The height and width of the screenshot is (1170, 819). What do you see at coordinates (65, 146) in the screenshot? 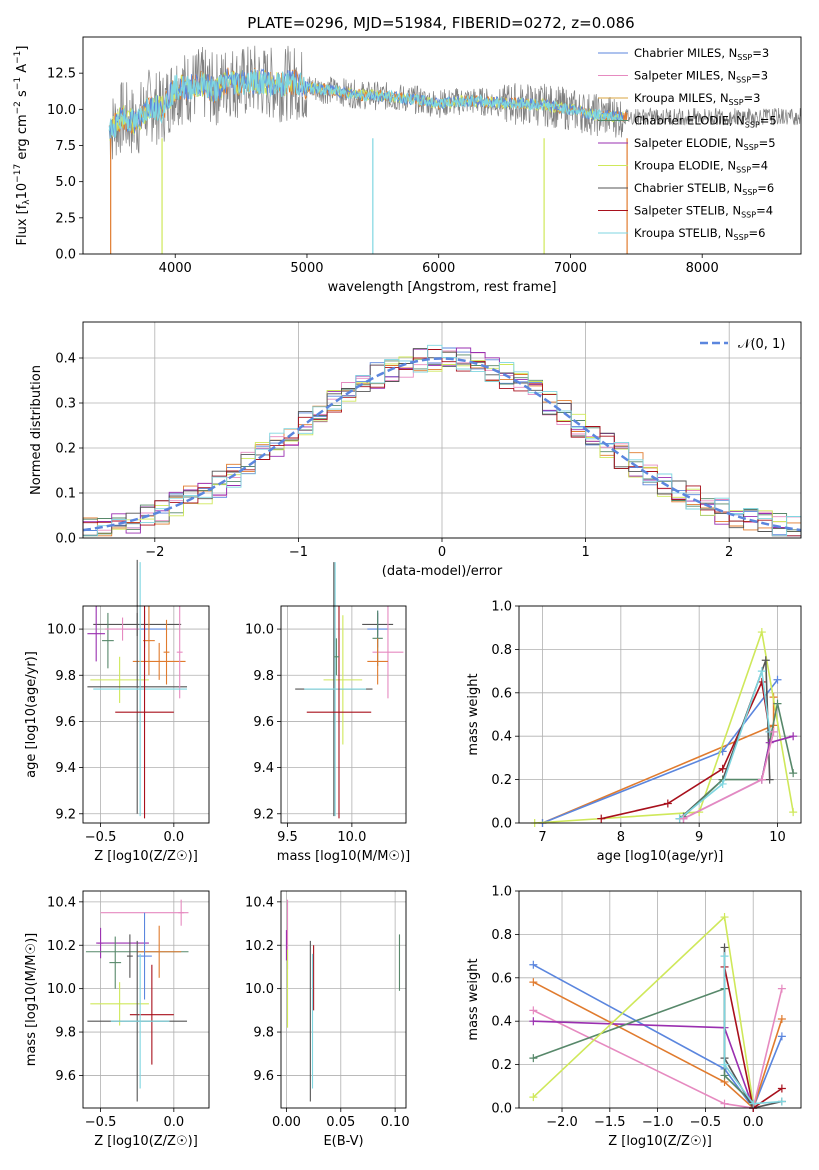
I see `y-tick-label: 7.5` at bounding box center [65, 146].